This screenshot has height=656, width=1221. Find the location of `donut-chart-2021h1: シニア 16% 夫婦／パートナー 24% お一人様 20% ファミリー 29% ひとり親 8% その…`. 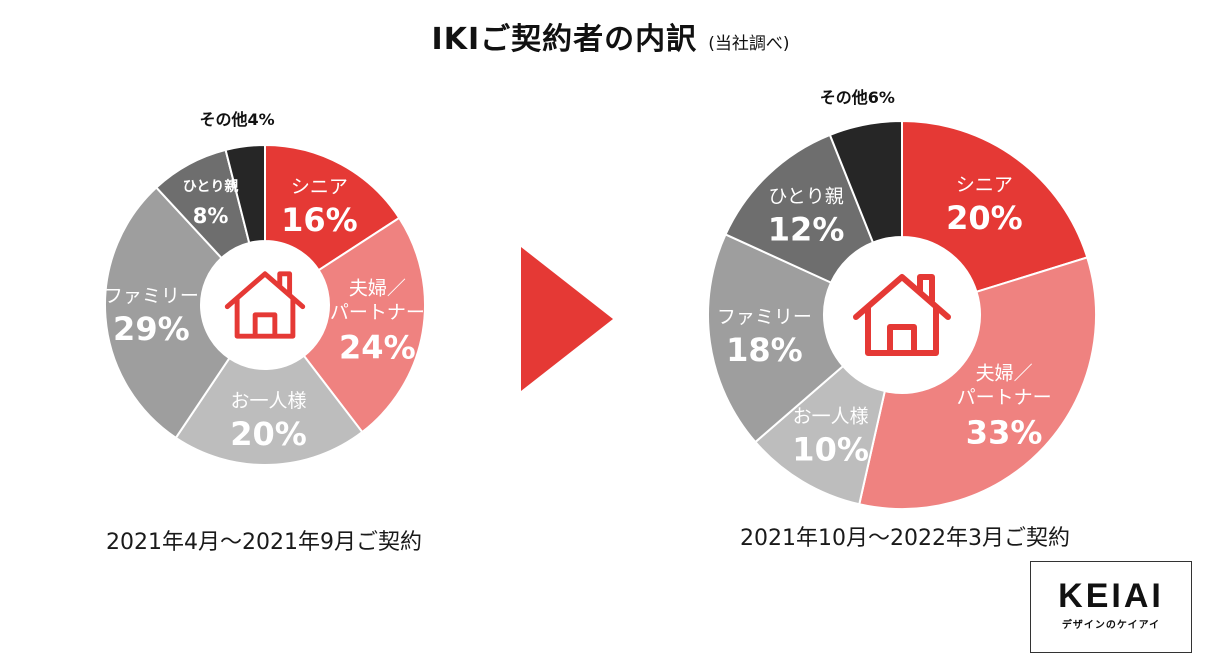

donut-chart-2021h1: シニア 16% 夫婦／パートナー 24% お一人様 20% ファミリー 29% ひとり親 8% その… is located at coordinates (265, 288).